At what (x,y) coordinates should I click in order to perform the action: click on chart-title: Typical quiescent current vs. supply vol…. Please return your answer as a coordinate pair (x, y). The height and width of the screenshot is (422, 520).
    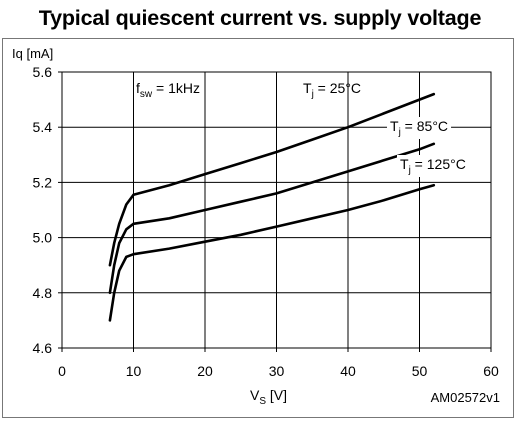
    Looking at the image, I should click on (260, 18).